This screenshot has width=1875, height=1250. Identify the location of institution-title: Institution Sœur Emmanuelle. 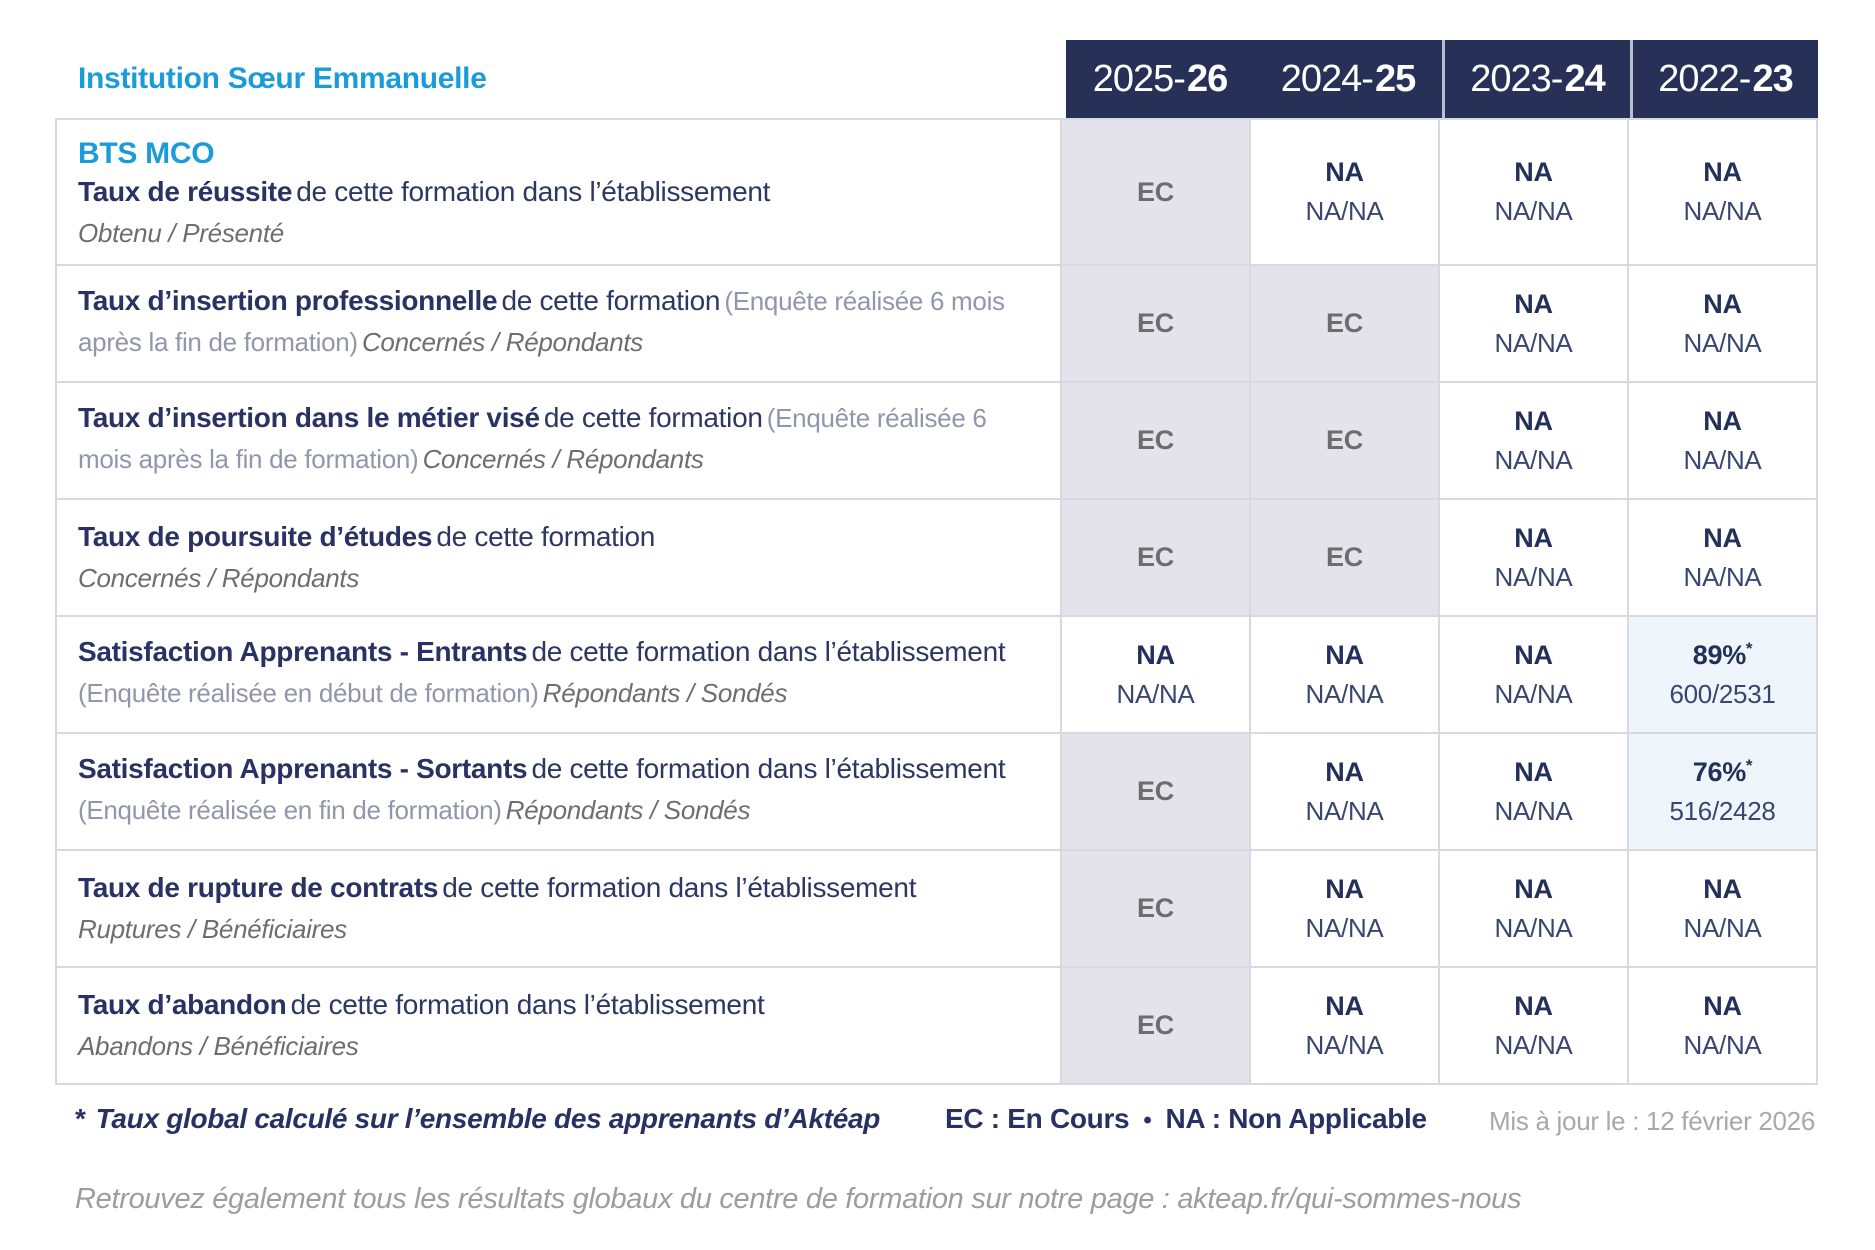
(282, 78).